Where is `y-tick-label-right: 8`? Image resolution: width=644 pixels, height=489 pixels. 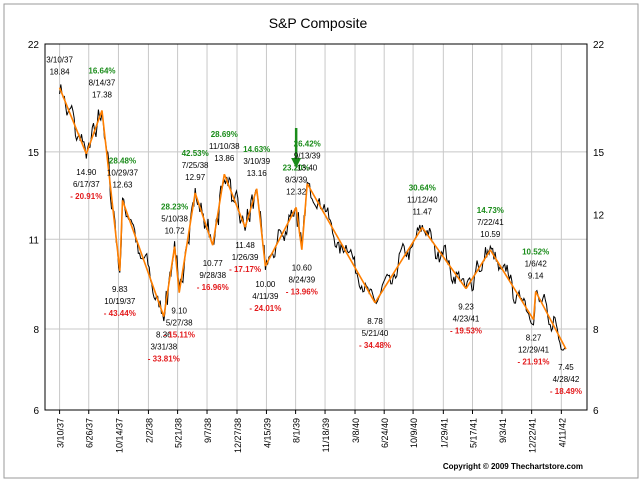
y-tick-label-right: 8 is located at coordinates (596, 330).